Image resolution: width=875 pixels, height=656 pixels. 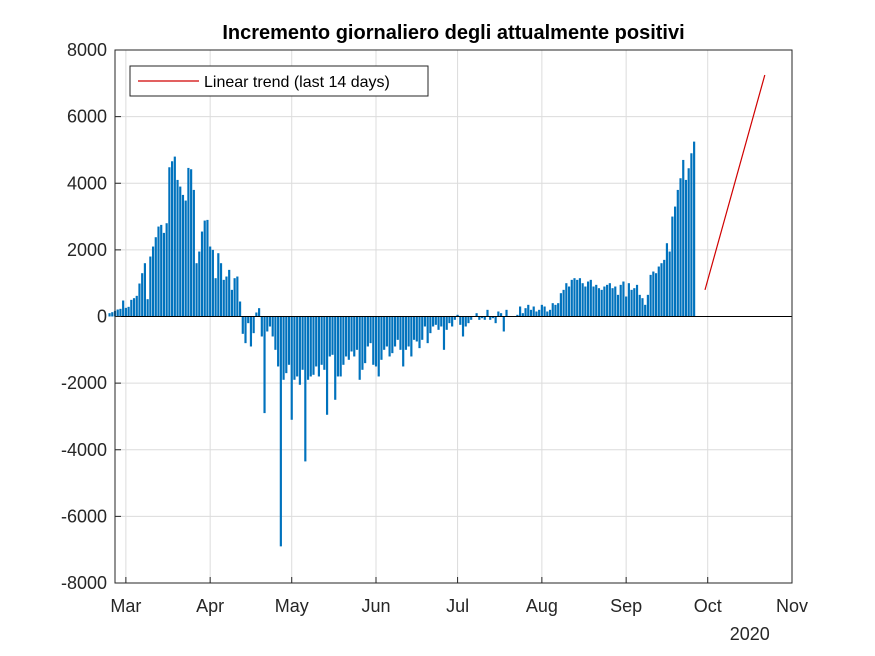 I want to click on y-axis: -8000 -6000 -4000 -2000 0 2000 4000 6000 8000, so click(x=91, y=316).